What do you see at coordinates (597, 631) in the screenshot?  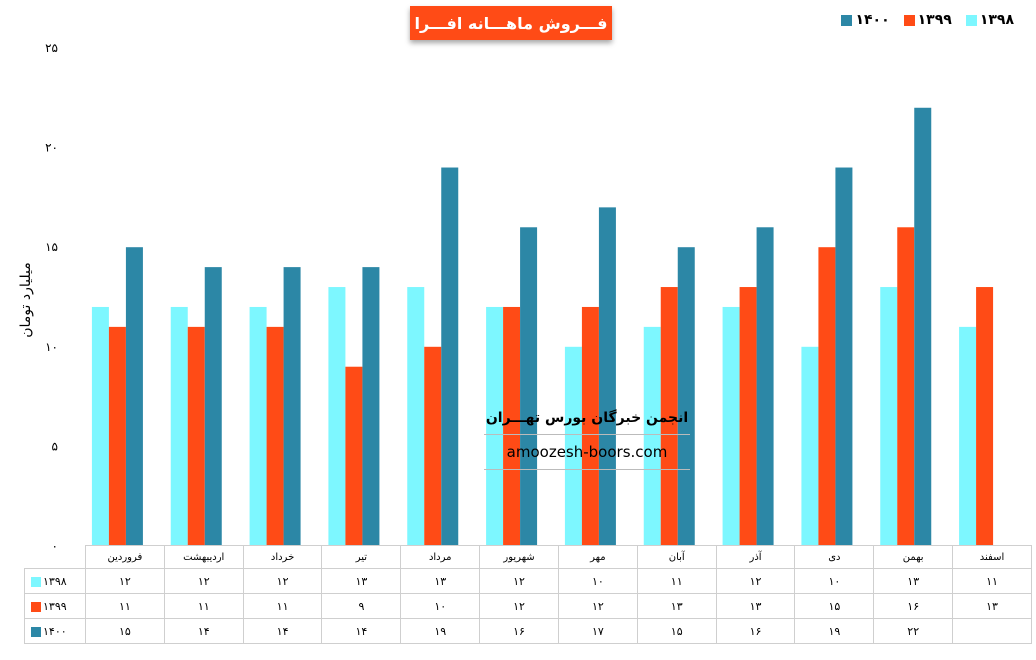 I see `table-cell: ۱۷` at bounding box center [597, 631].